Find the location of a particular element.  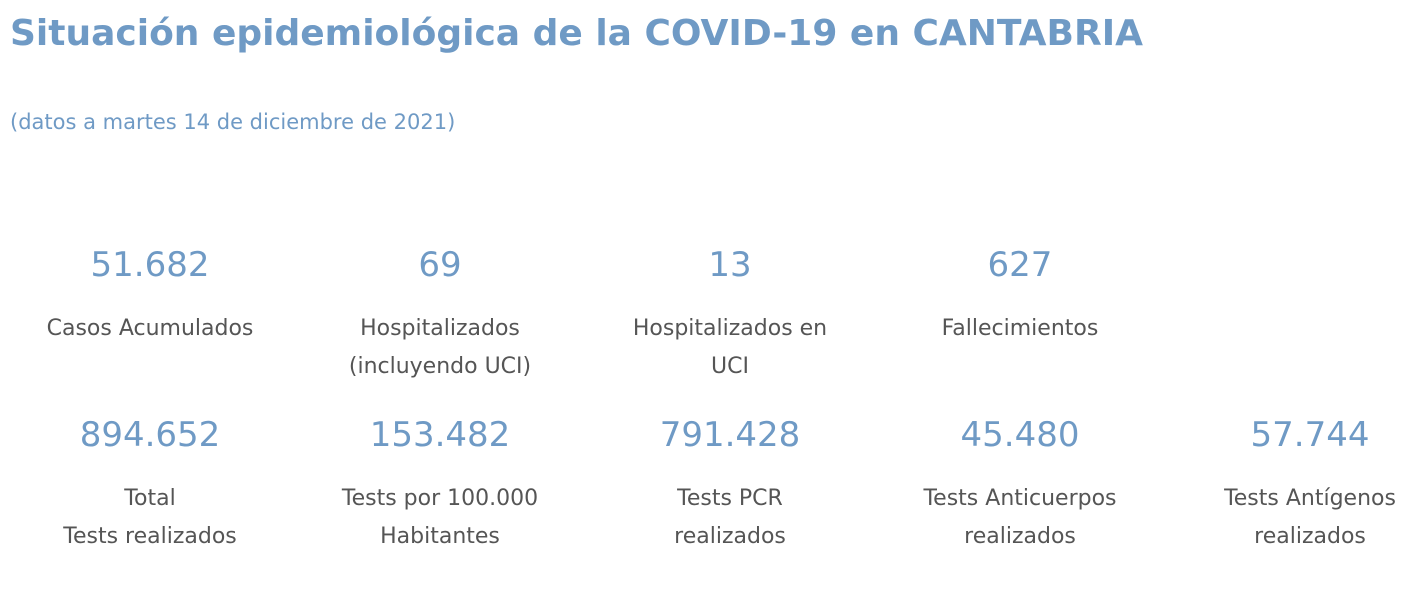

stat-label-line: Casos Acumulados is located at coordinates (150, 328).